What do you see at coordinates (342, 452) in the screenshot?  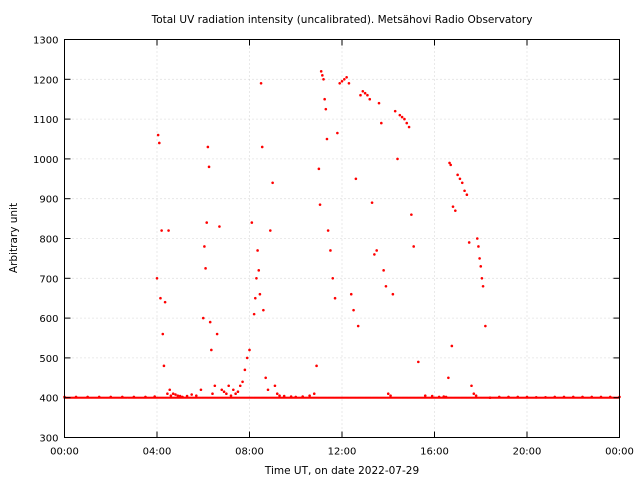 I see `x-tick-label: 12:00` at bounding box center [342, 452].